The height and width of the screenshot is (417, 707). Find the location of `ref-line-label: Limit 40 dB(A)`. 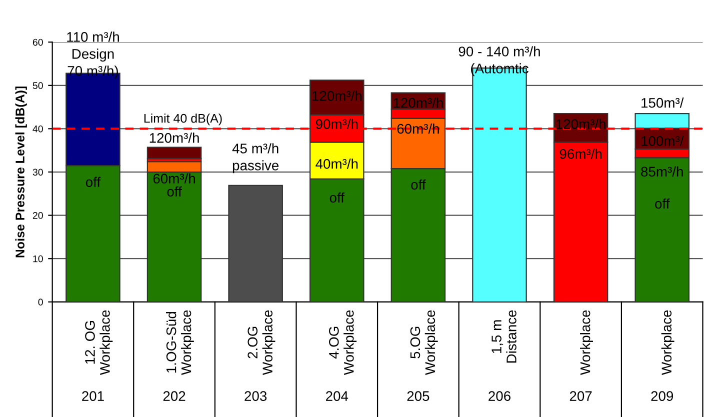

ref-line-label: Limit 40 dB(A) is located at coordinates (183, 120).